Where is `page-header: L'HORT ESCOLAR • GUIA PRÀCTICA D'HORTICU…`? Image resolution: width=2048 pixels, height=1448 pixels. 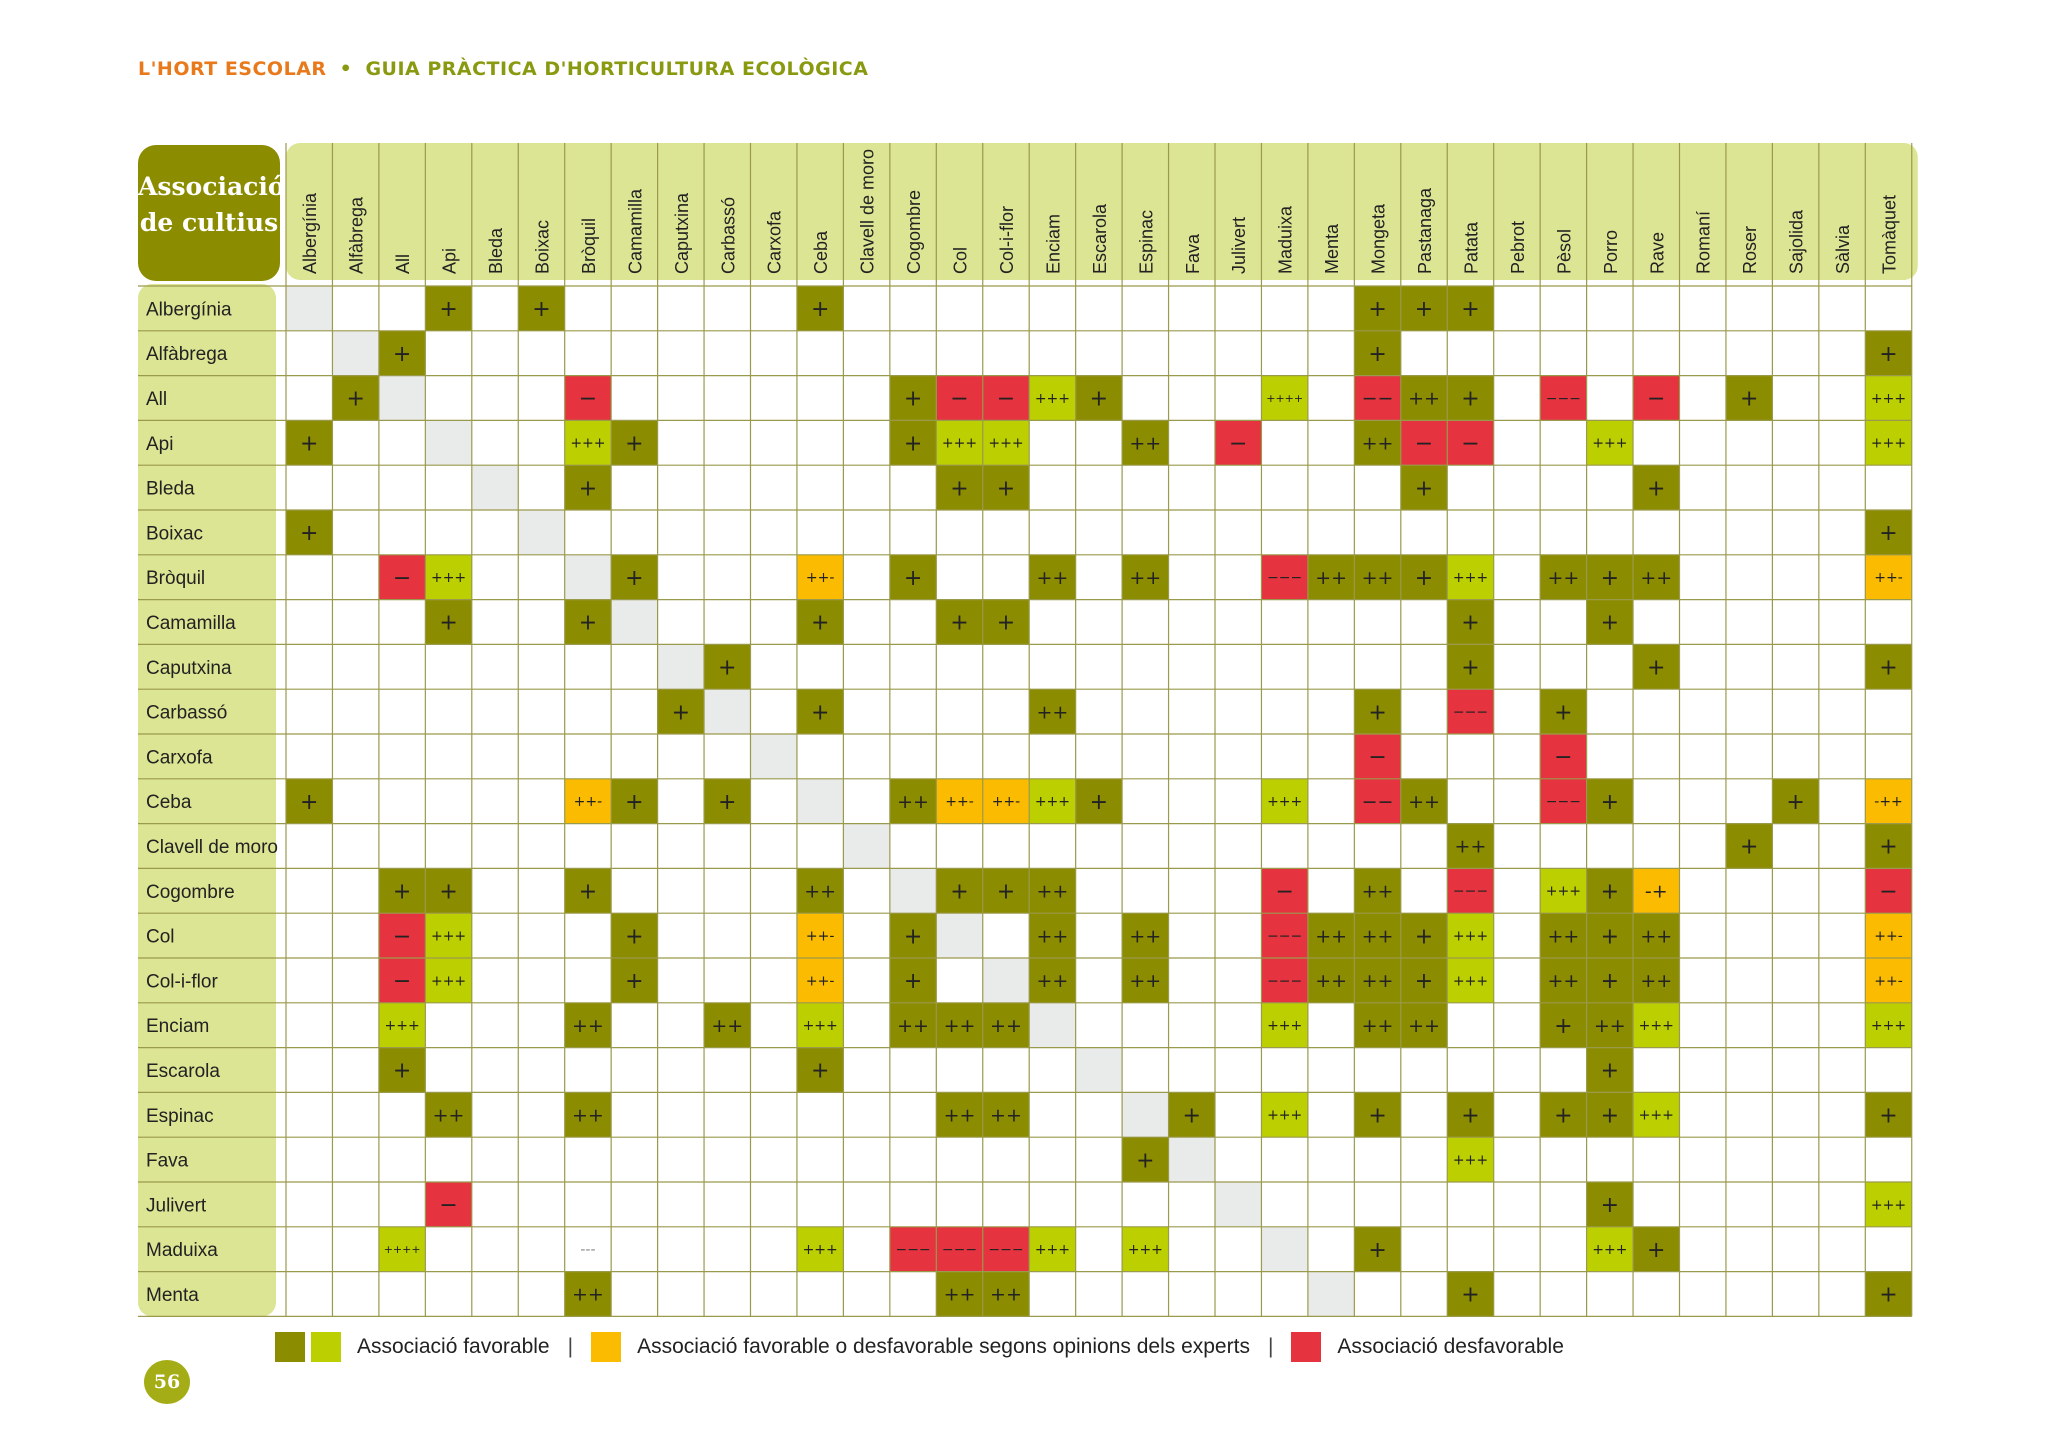
page-header: L'HORT ESCOLAR • GUIA PRÀCTICA D'HORTICU… is located at coordinates (503, 69).